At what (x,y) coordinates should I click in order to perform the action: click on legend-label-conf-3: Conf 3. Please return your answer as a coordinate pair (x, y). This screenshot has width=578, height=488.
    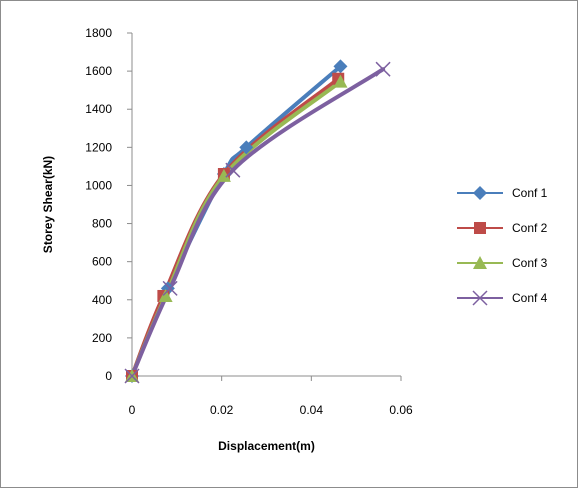
    Looking at the image, I should click on (530, 263).